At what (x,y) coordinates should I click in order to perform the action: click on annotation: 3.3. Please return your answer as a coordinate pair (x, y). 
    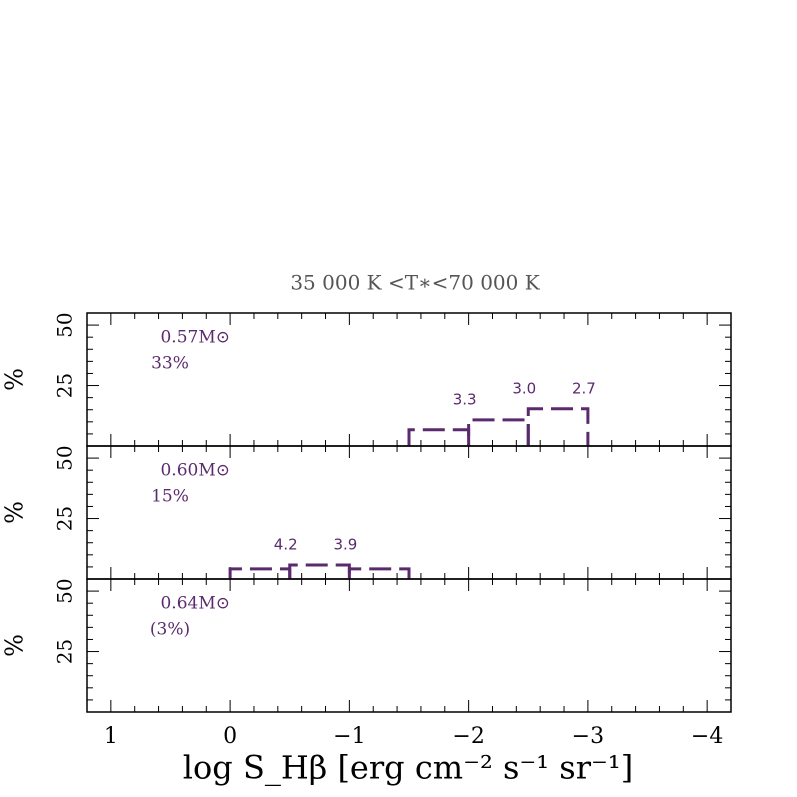
    Looking at the image, I should click on (465, 399).